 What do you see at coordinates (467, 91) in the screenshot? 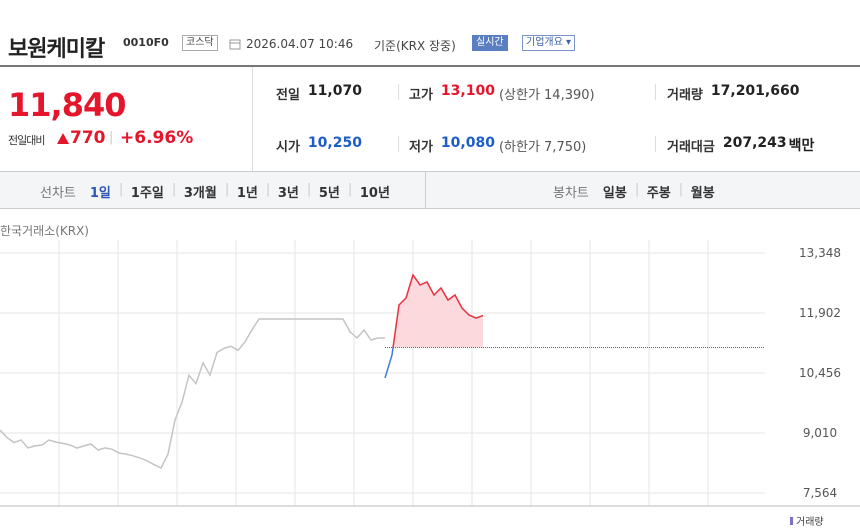
I see `stat-value: 13,100` at bounding box center [467, 91].